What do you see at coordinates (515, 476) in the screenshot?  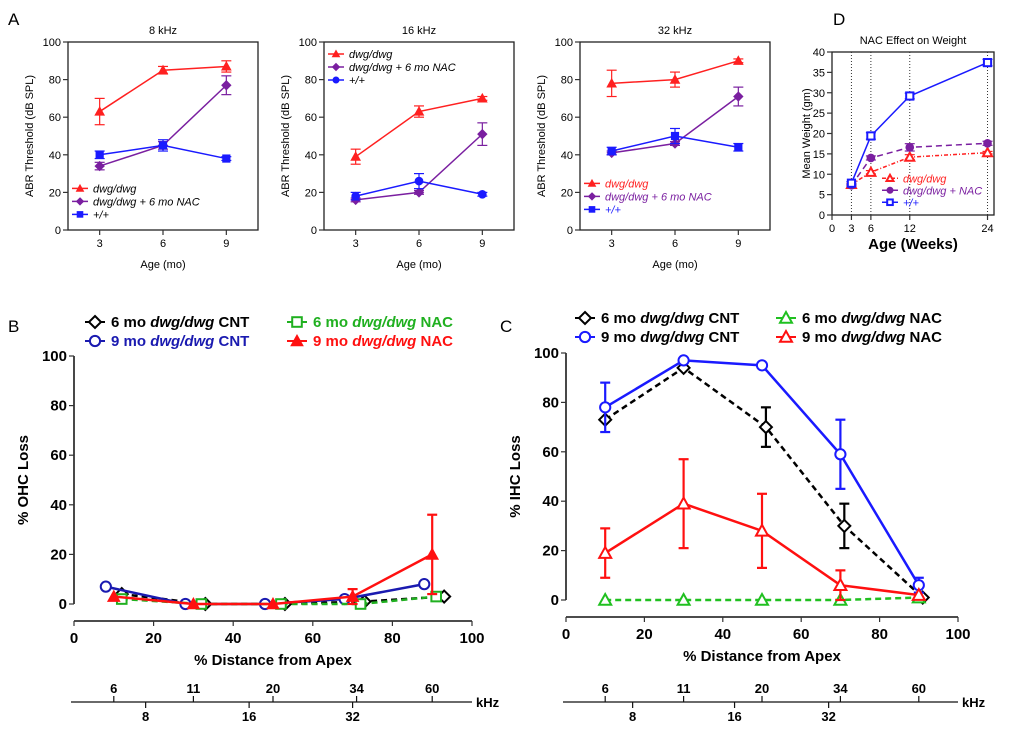 I see `y-axis-title: % IHC Loss` at bounding box center [515, 476].